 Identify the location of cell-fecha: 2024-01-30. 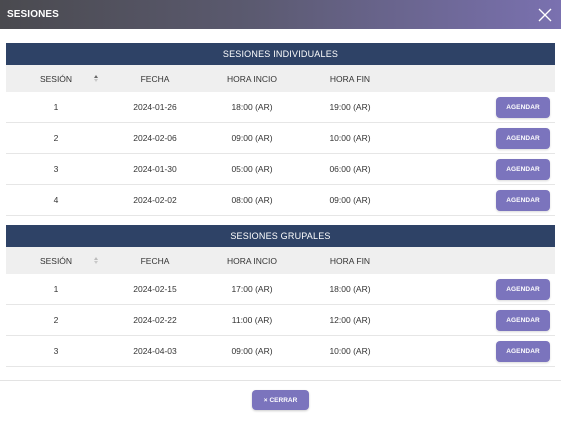
(155, 169).